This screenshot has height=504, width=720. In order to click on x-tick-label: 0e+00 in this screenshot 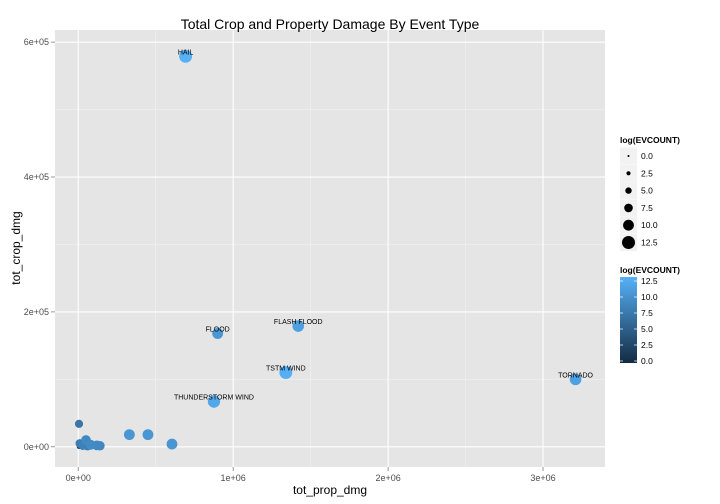, I will do `click(78, 478)`.